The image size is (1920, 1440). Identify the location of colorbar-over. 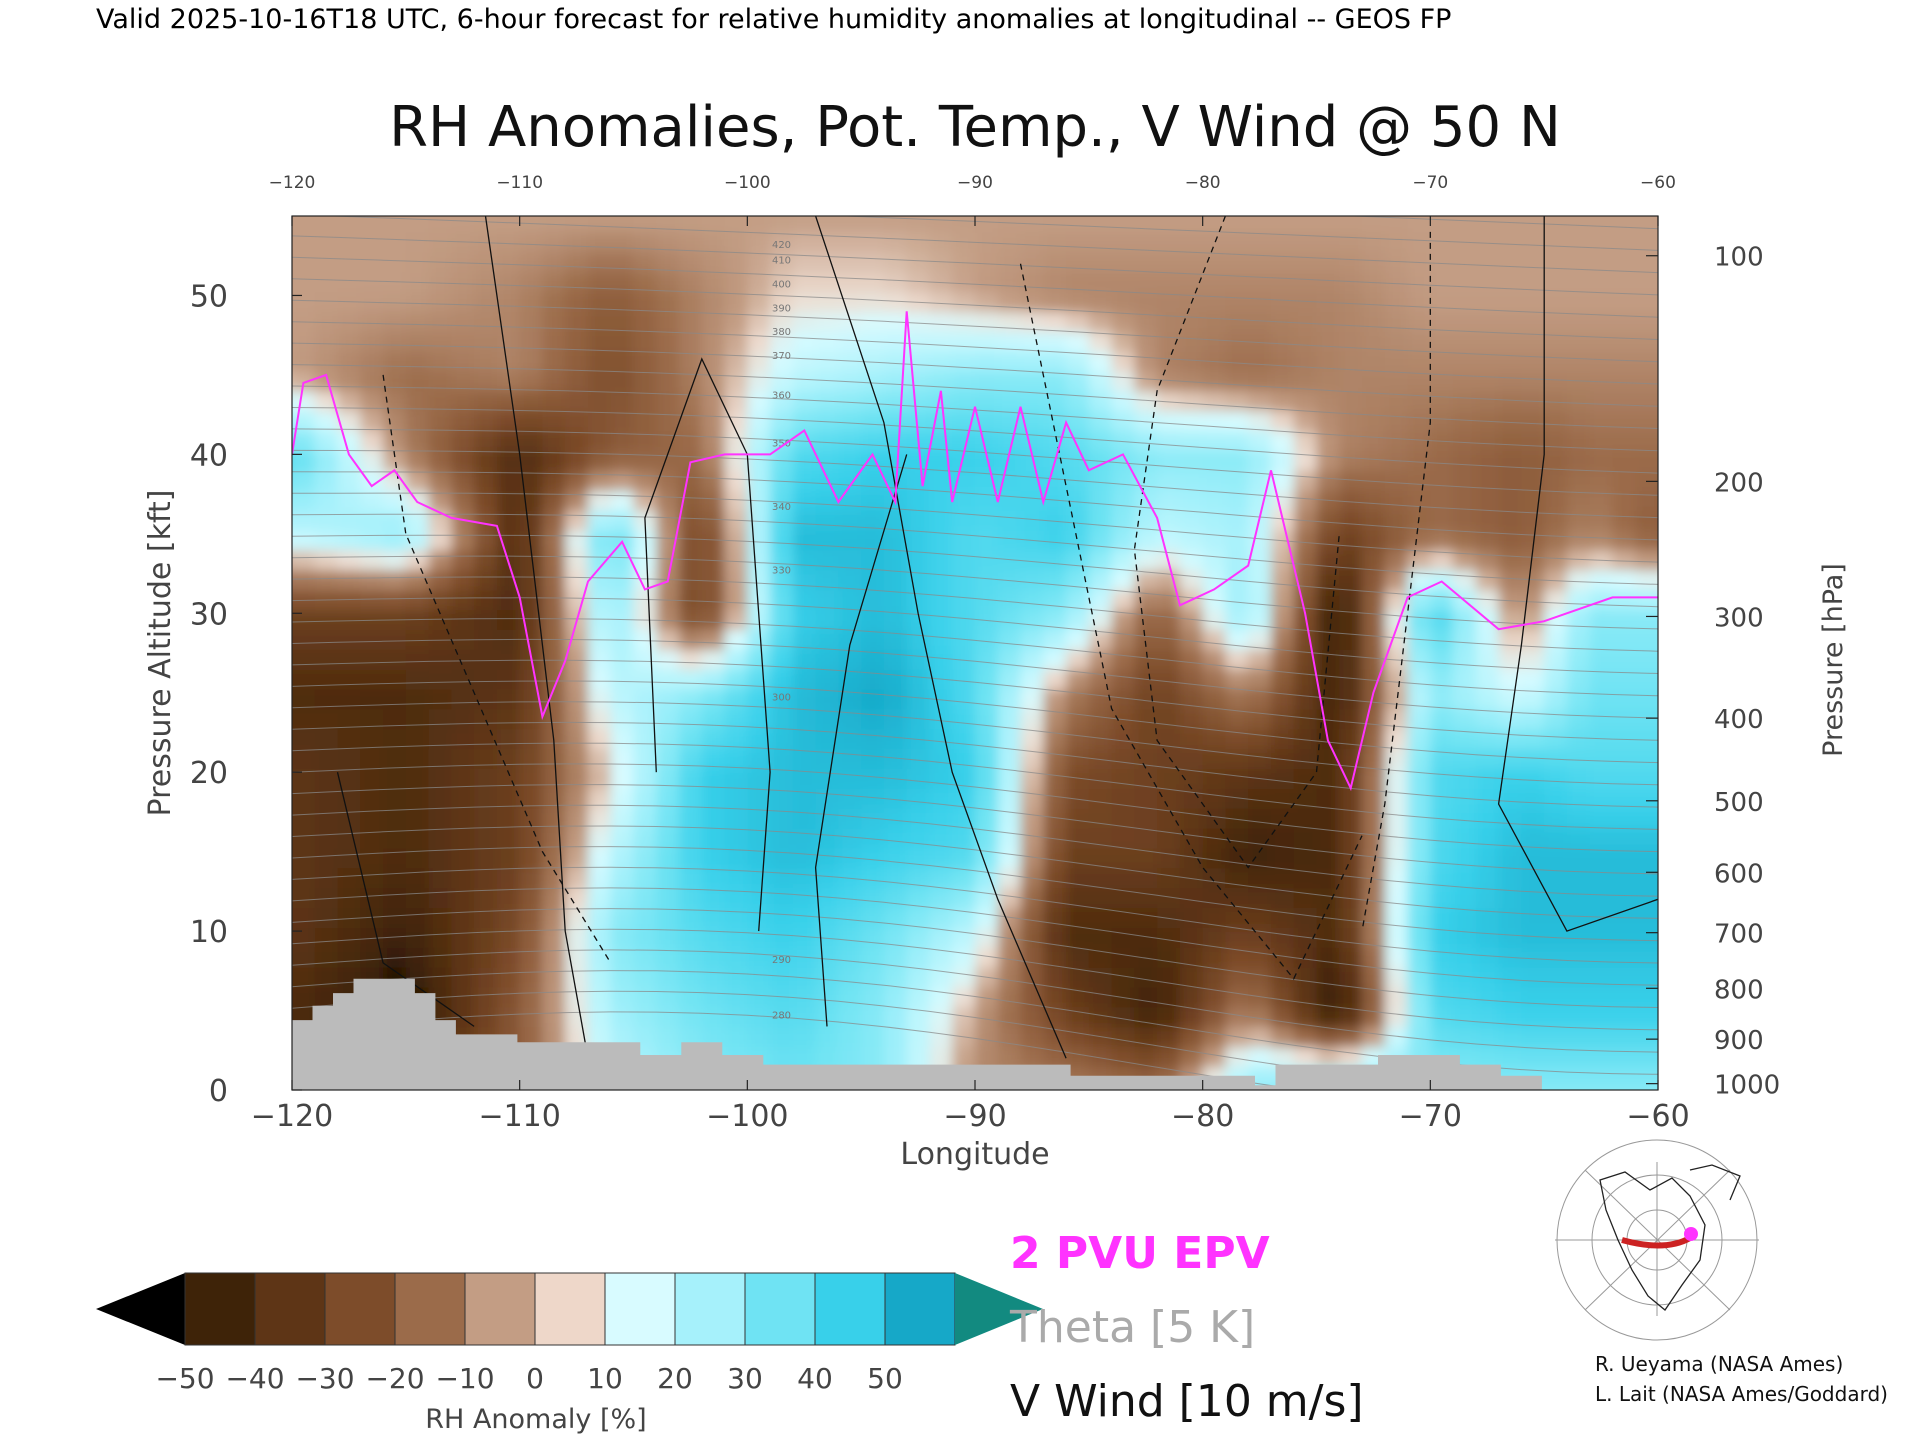
(999, 1309).